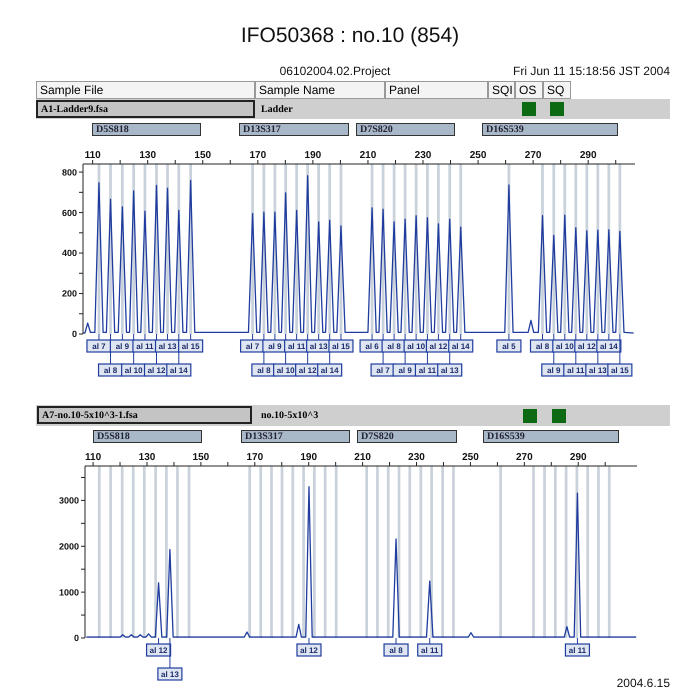 The width and height of the screenshot is (700, 700). What do you see at coordinates (68, 546) in the screenshot?
I see `y-tick-label: 2000` at bounding box center [68, 546].